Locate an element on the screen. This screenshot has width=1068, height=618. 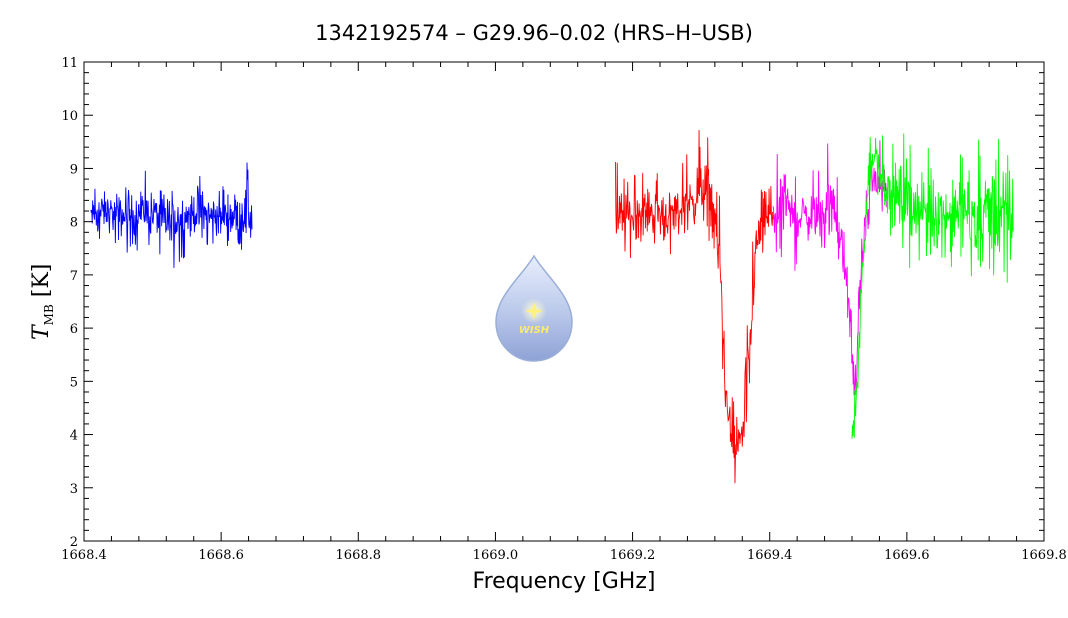
y-tick-label: 8 is located at coordinates (74, 223).